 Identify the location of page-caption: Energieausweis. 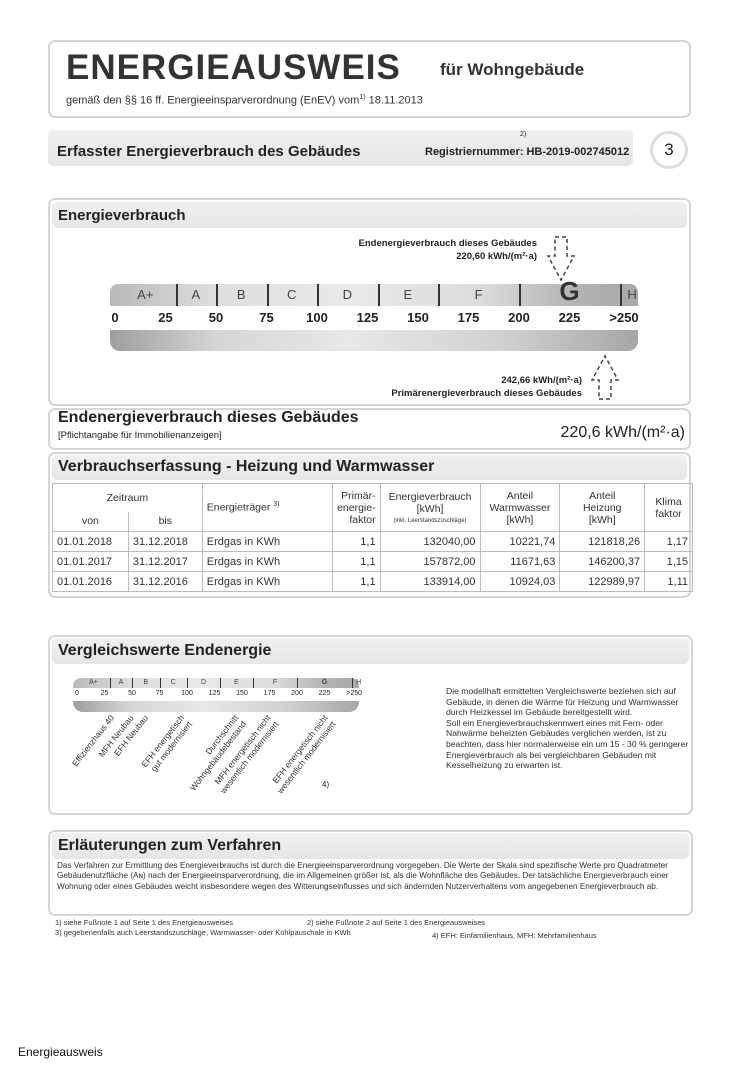
(60, 1052).